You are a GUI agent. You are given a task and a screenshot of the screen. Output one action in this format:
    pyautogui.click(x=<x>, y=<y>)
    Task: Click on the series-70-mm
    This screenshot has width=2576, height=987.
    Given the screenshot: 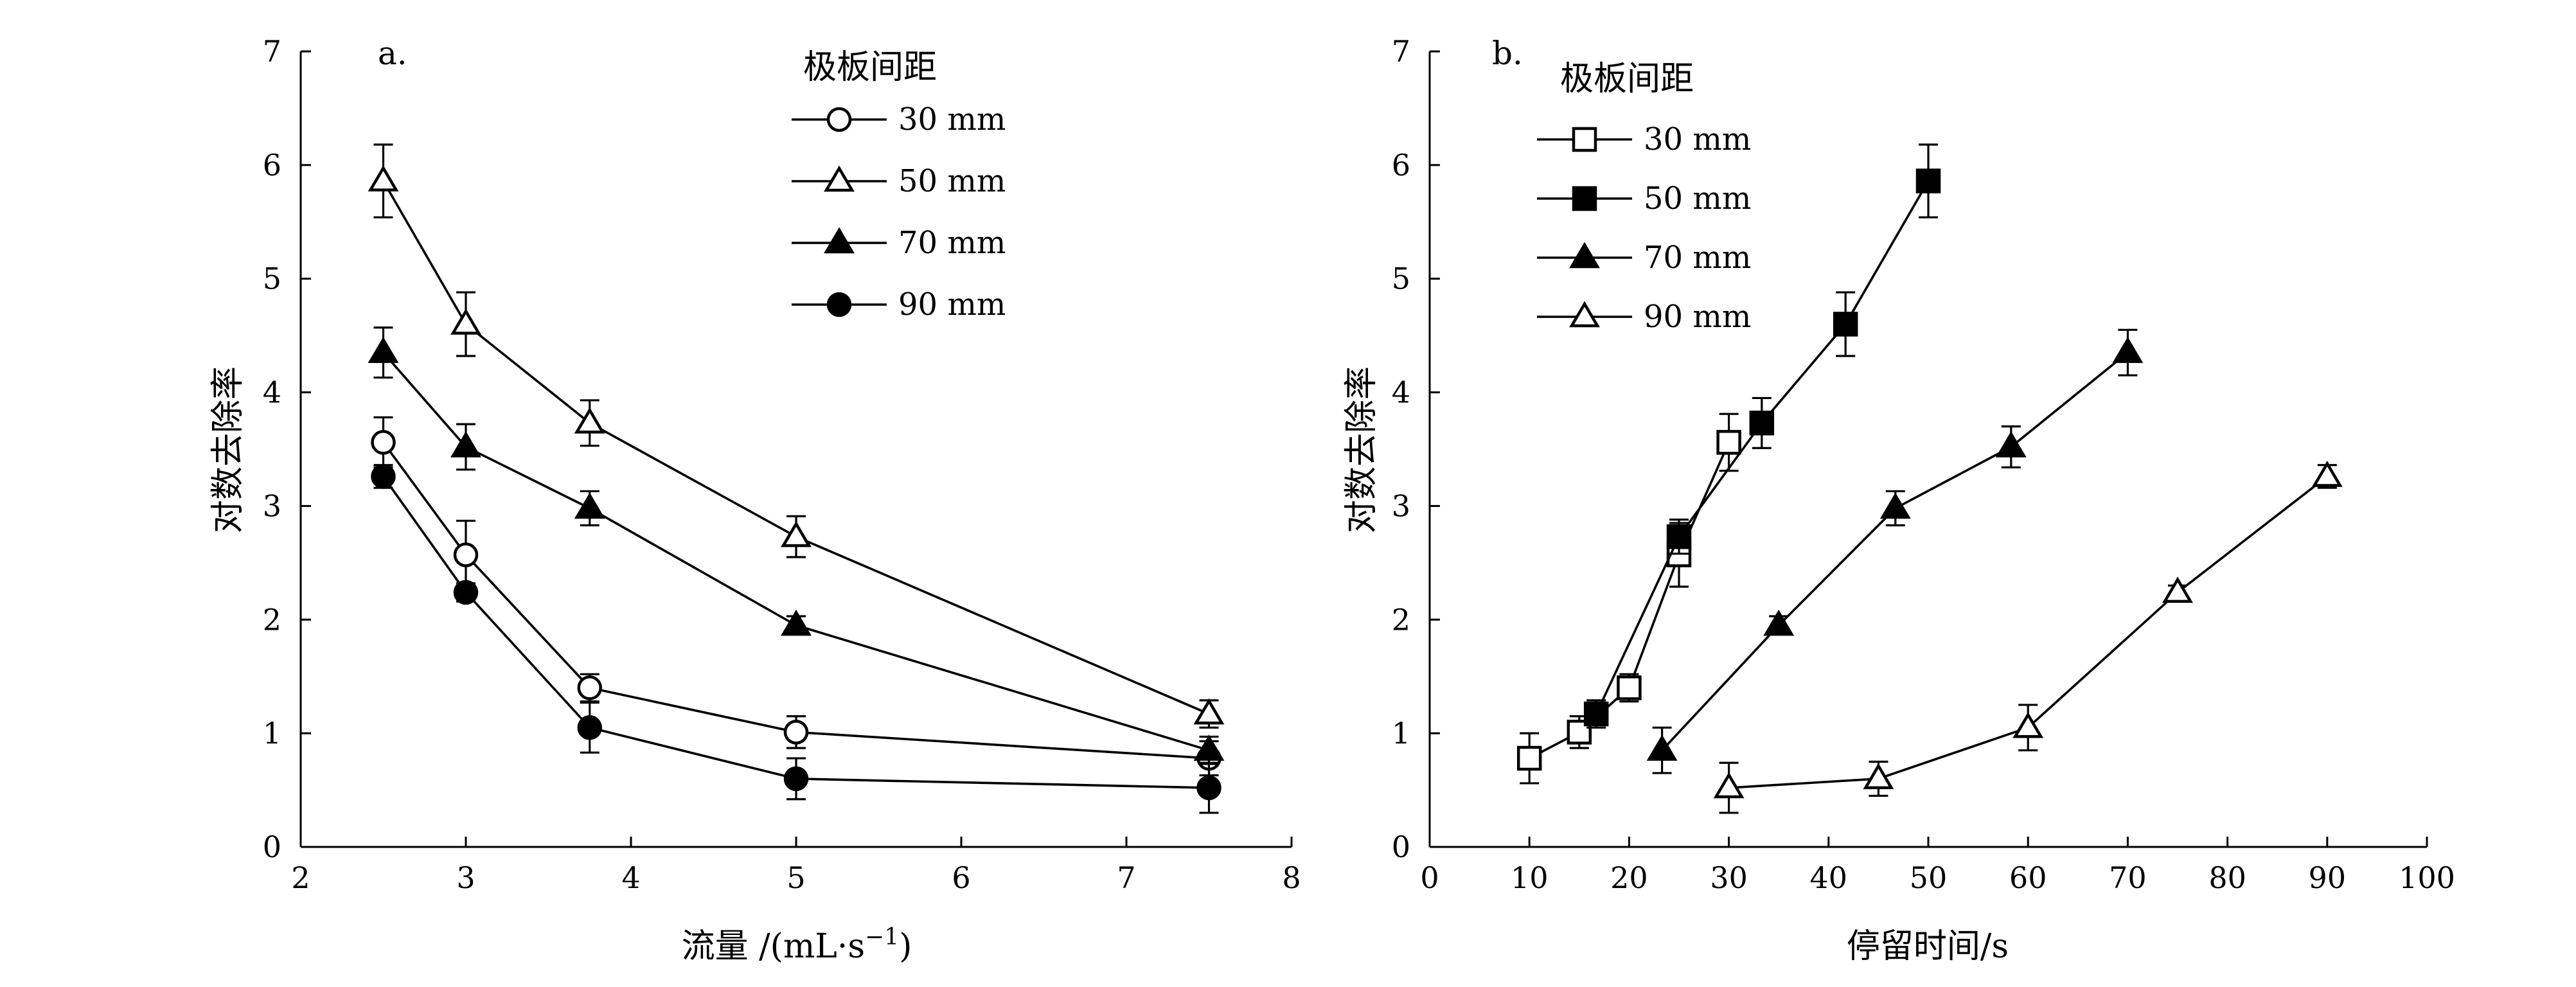 What is the action you would take?
    pyautogui.click(x=1895, y=551)
    